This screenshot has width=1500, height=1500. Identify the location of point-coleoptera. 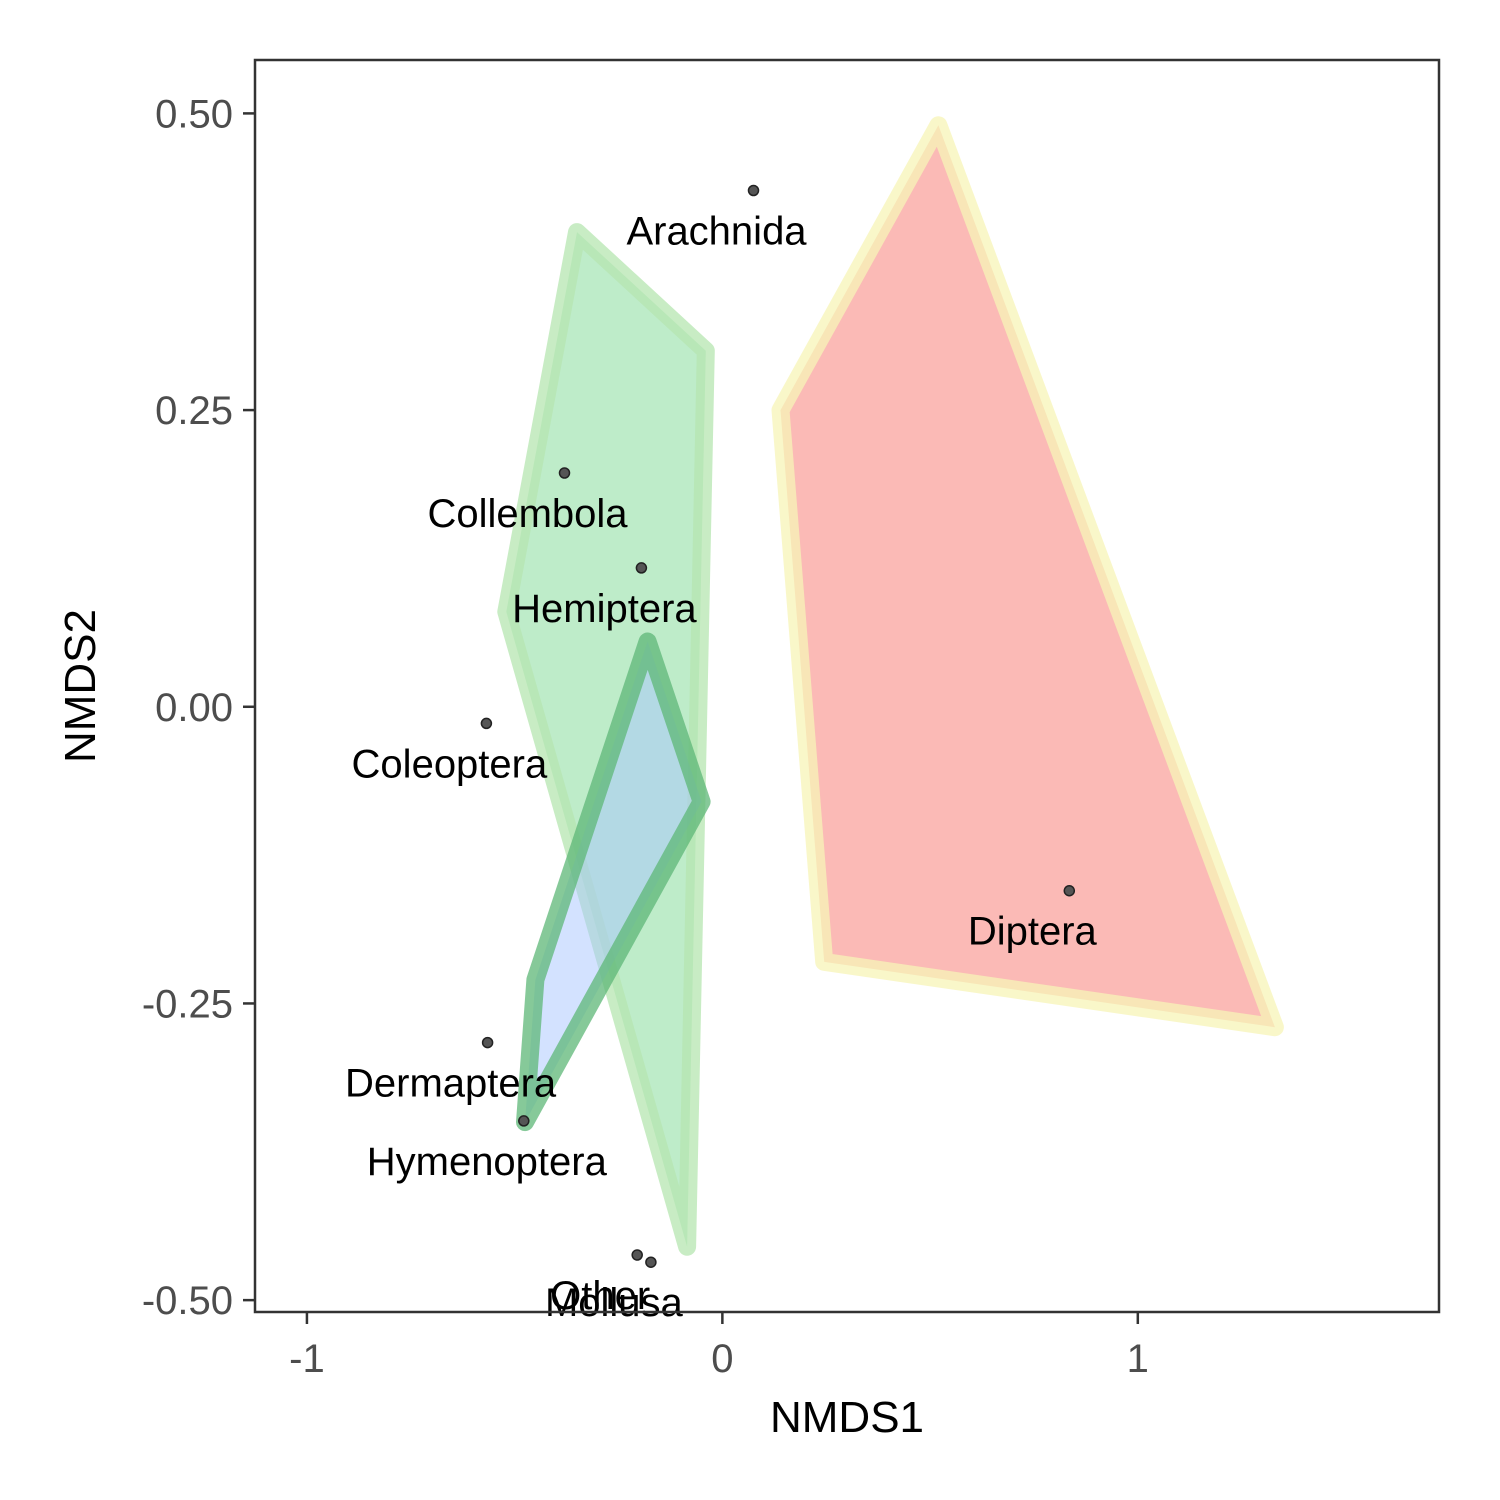
(486, 723).